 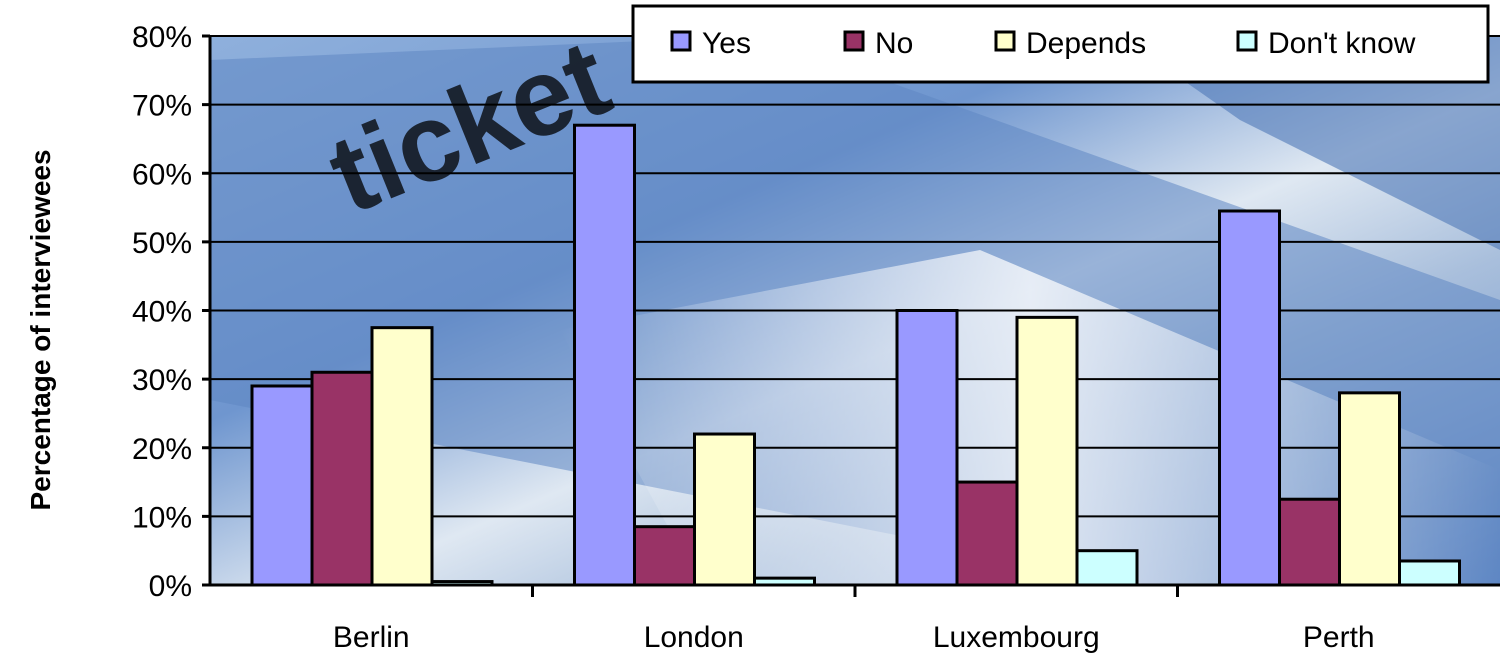 What do you see at coordinates (170, 586) in the screenshot?
I see `y-tick-label: 0%` at bounding box center [170, 586].